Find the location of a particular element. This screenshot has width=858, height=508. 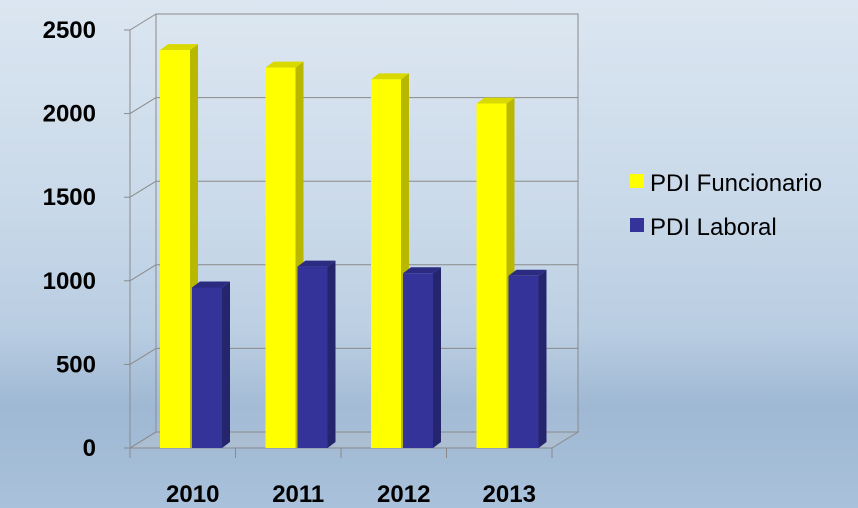

legend-item-laboral: PDI Laboral is located at coordinates (744, 228).